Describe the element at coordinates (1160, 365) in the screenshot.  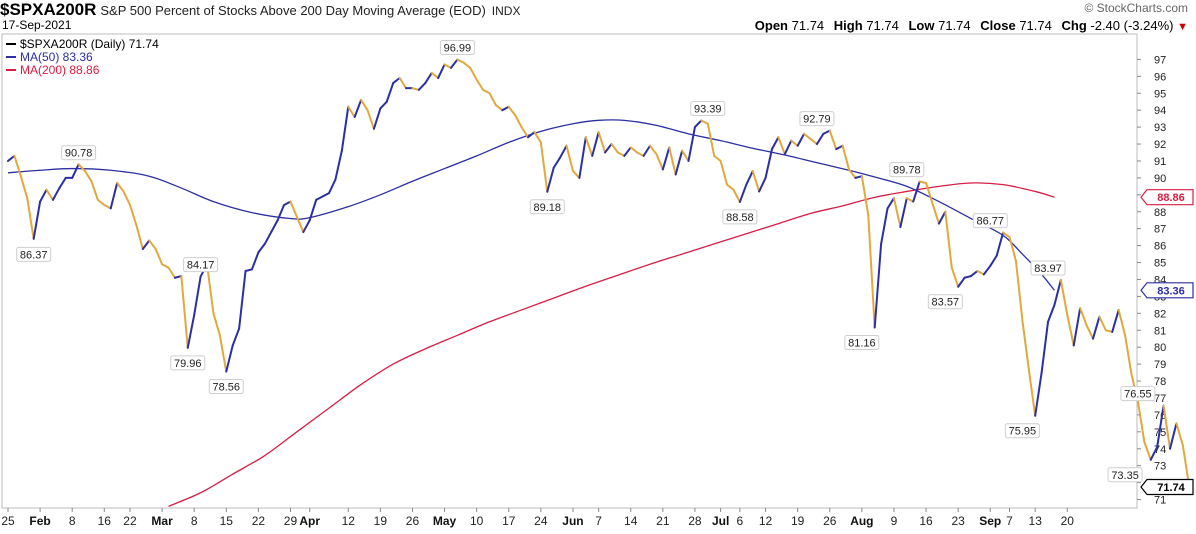
I see `y-tick-label: 79` at that location.